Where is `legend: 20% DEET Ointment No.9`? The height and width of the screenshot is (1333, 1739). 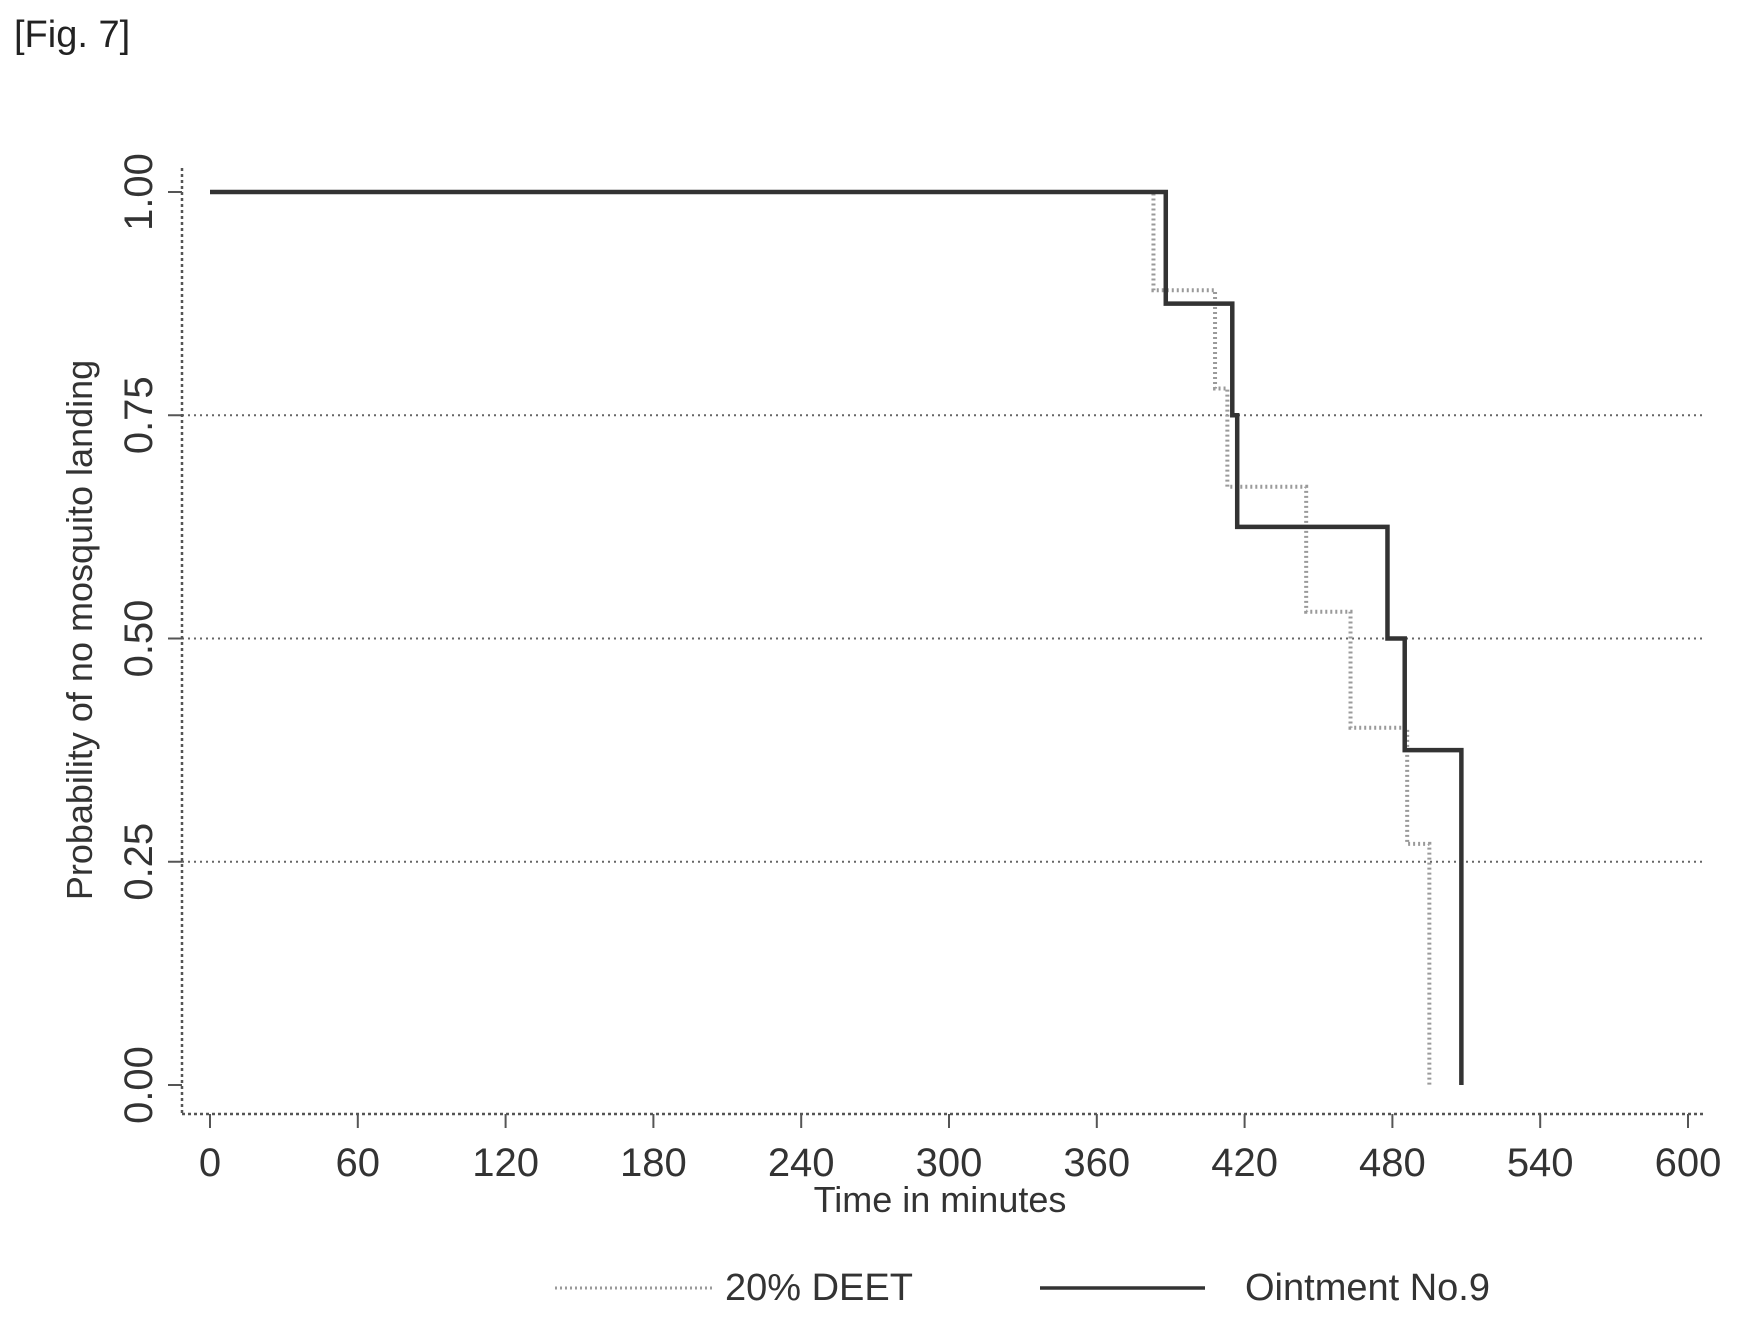 legend: 20% DEET Ointment No.9 is located at coordinates (1022, 1288).